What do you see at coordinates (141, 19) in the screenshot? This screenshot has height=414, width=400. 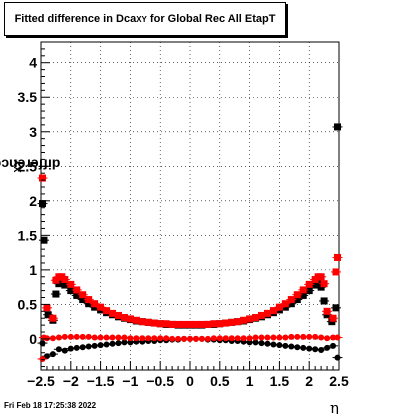 I see `title-subscript: XY` at bounding box center [141, 19].